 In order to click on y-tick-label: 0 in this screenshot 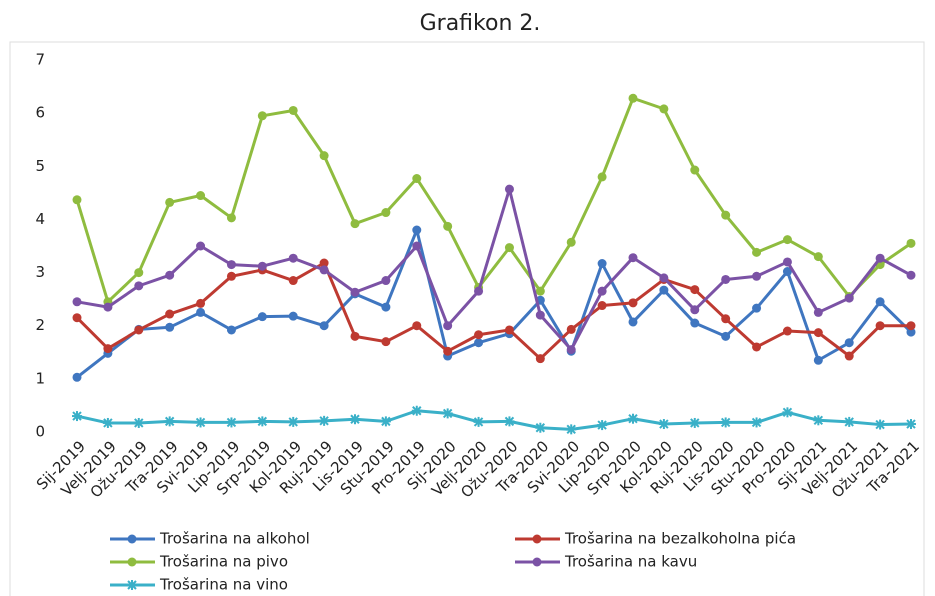, I will do `click(40, 432)`.